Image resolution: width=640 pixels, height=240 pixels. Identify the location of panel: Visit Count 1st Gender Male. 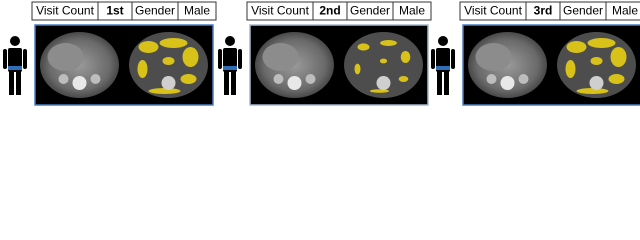
(110, 53).